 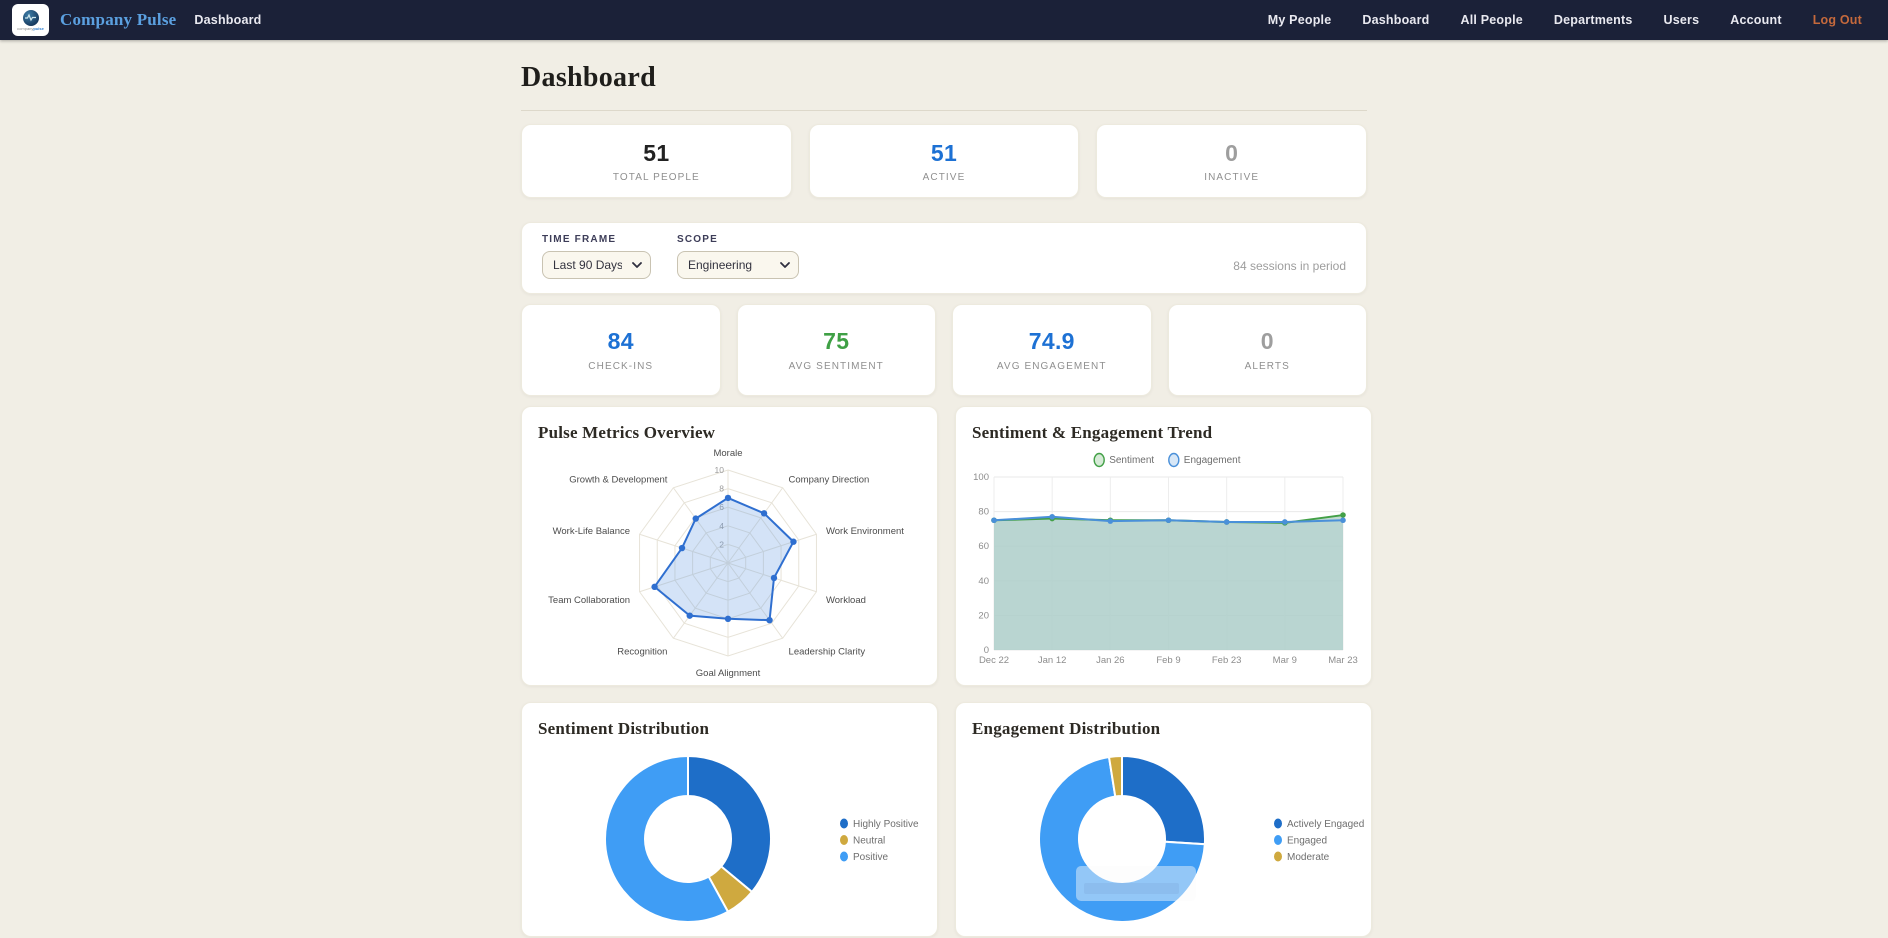 What do you see at coordinates (865, 531) in the screenshot?
I see `svg-text: Work Environment` at bounding box center [865, 531].